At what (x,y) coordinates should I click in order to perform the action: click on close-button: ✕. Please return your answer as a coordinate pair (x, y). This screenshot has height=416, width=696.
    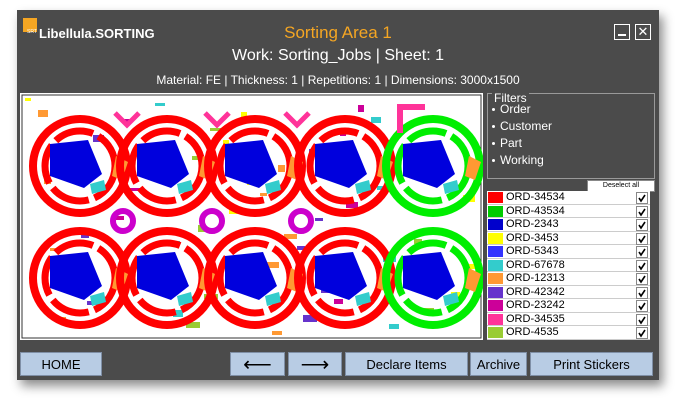
    Looking at the image, I should click on (643, 32).